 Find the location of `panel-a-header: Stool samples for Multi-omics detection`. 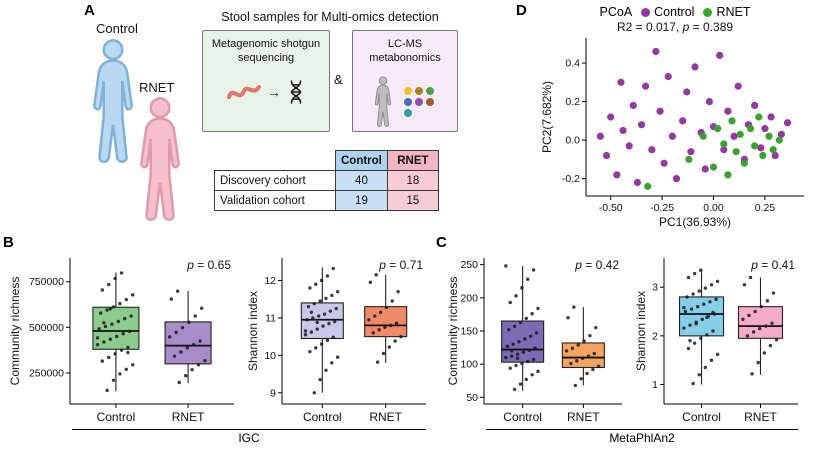

panel-a-header: Stool samples for Multi-omics detection is located at coordinates (330, 17).